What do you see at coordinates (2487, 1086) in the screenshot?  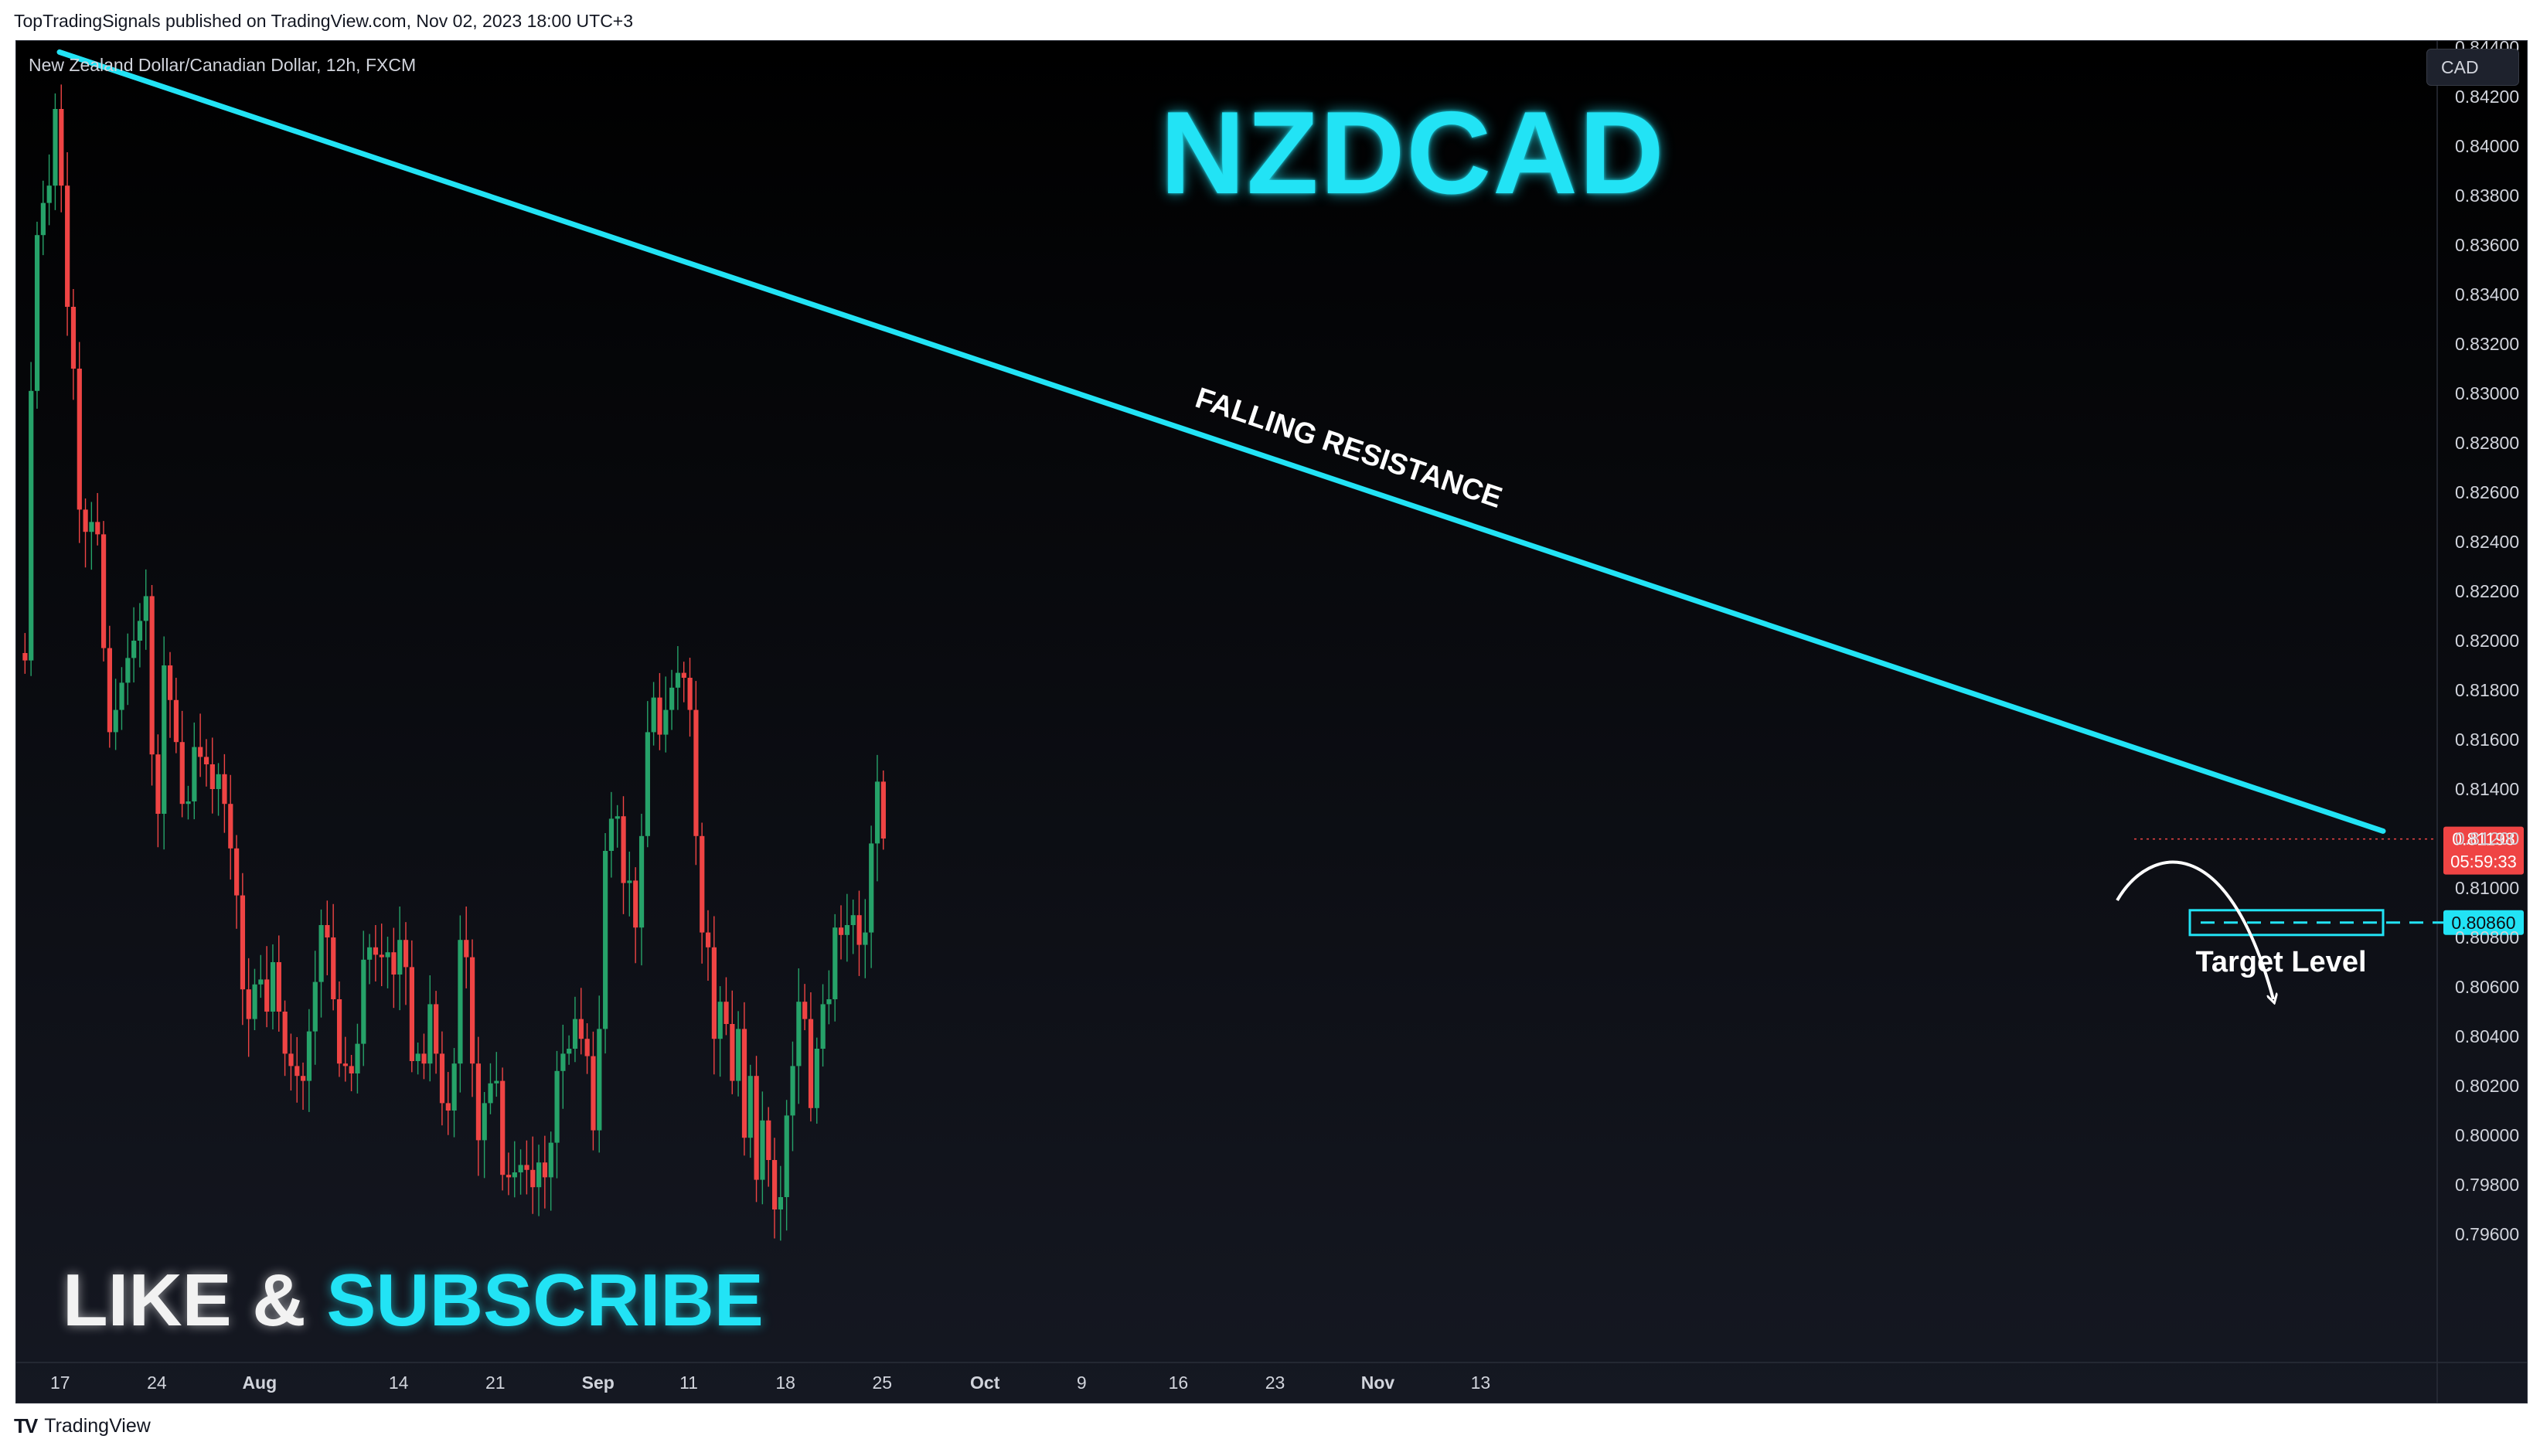 I see `price-tick-label: 0.80200` at bounding box center [2487, 1086].